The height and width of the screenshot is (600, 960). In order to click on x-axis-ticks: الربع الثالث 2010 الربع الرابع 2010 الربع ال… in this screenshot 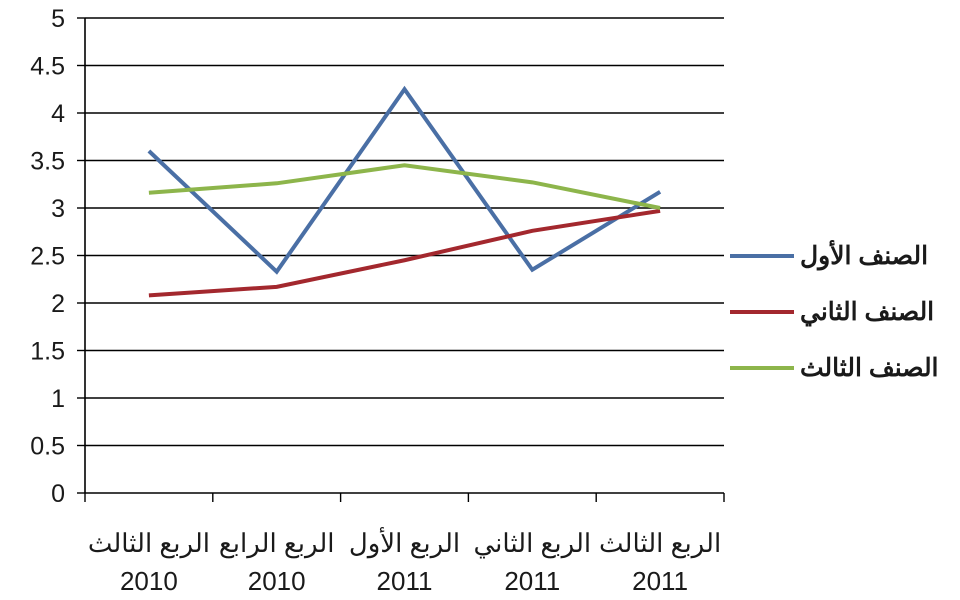, I will do `click(404, 544)`.